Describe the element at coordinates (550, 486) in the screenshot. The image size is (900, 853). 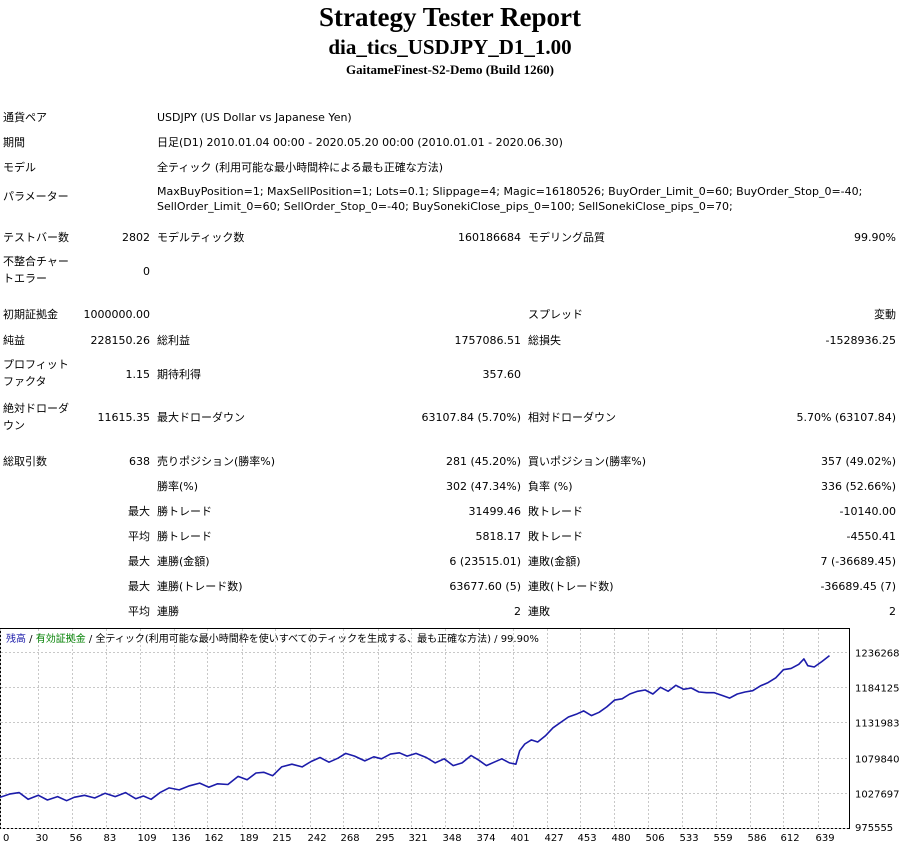
I see `loss-rate-label: 負率 (%)` at that location.